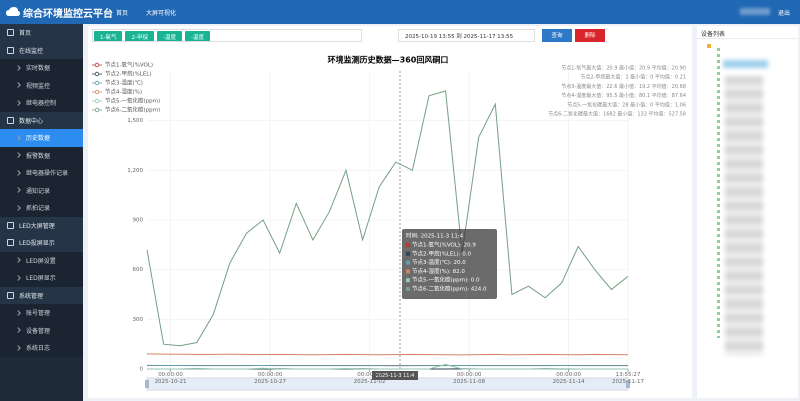  What do you see at coordinates (41, 313) in the screenshot?
I see `menu-item: 账号管理` at bounding box center [41, 313].